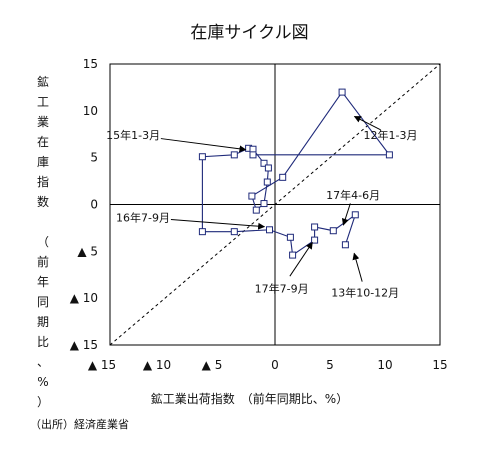 Image resolution: width=499 pixels, height=466 pixels. Describe the element at coordinates (330, 365) in the screenshot. I see `x-tick-label: 5` at that location.